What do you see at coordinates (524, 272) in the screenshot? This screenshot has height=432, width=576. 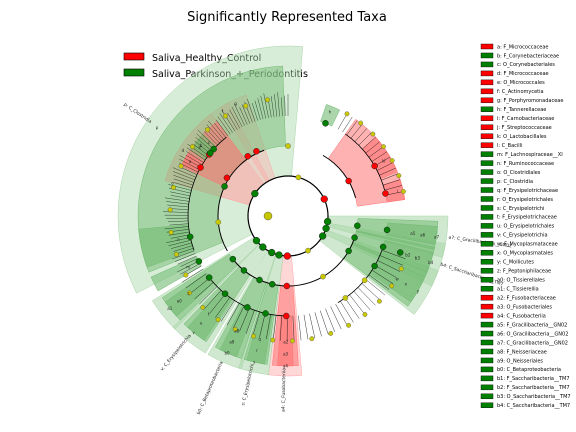 I see `key-label-z: z: F_Peptoniphilaceae` at bounding box center [524, 272].